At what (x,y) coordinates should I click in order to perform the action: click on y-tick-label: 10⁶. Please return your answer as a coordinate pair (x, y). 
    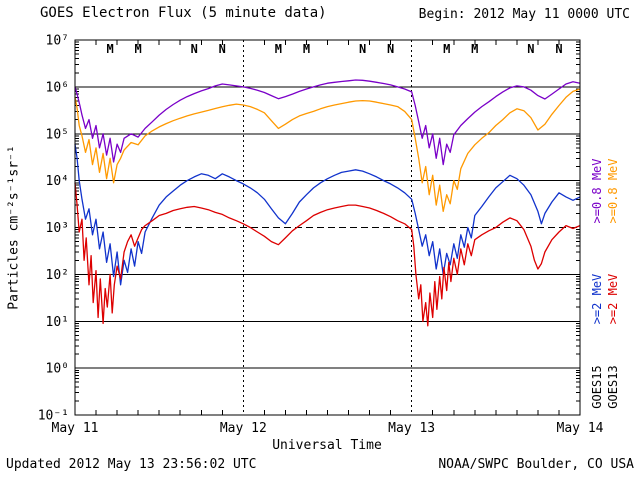
    Looking at the image, I should click on (57, 87).